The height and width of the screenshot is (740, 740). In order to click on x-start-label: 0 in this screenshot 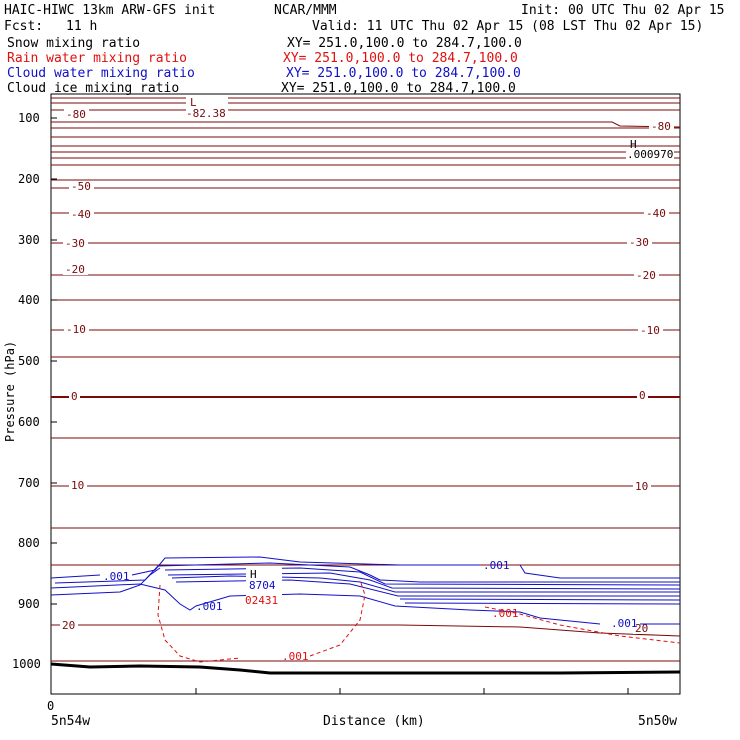, I will do `click(50, 706)`.